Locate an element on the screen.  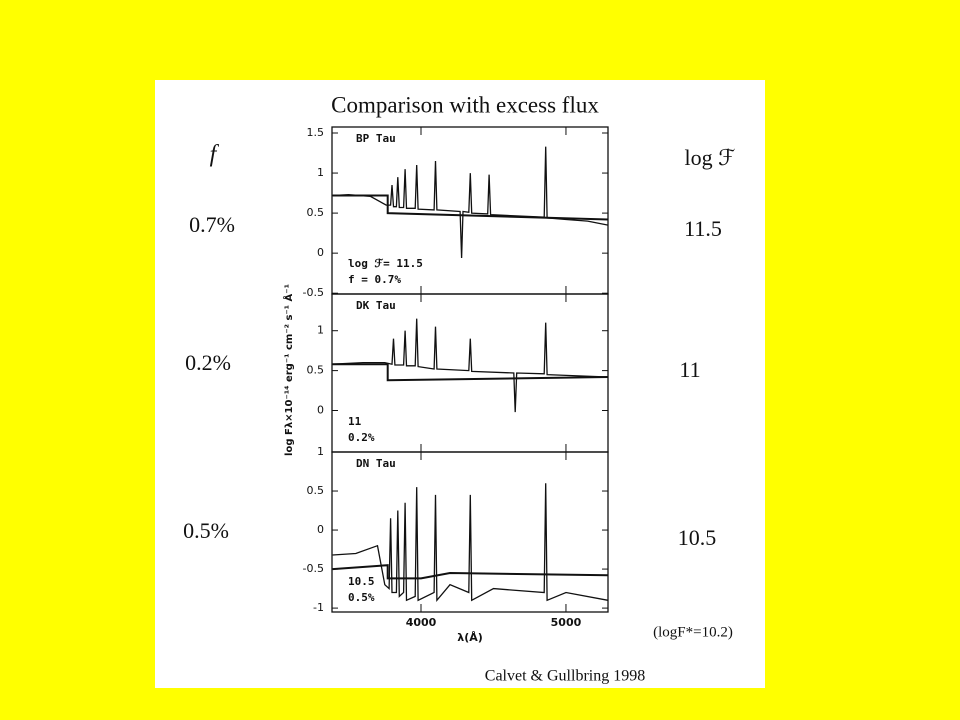
y-axis-label: log Fλ×10⁻¹⁴ erg⁻¹ cm⁻² s⁻¹ Å⁻¹ is located at coordinates (288, 370).